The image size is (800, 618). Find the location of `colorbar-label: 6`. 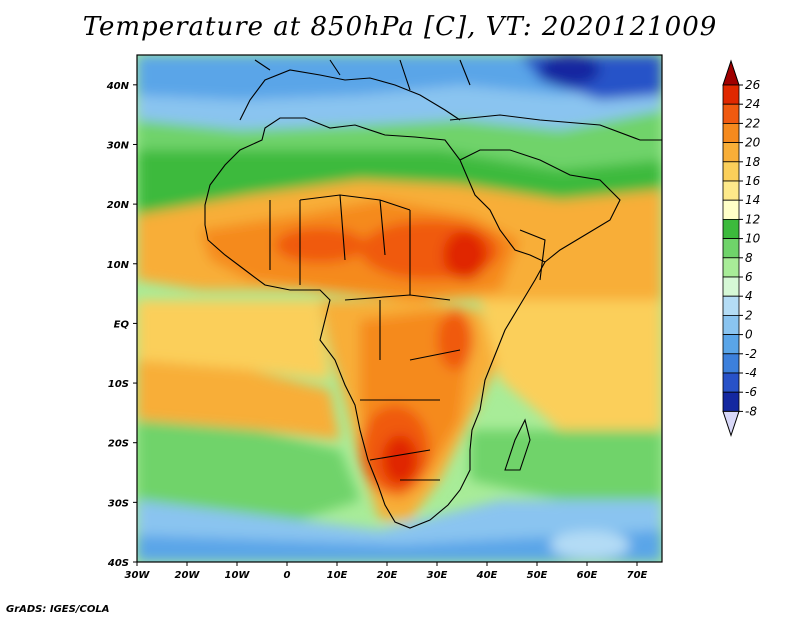

colorbar-label: 6 is located at coordinates (749, 277).